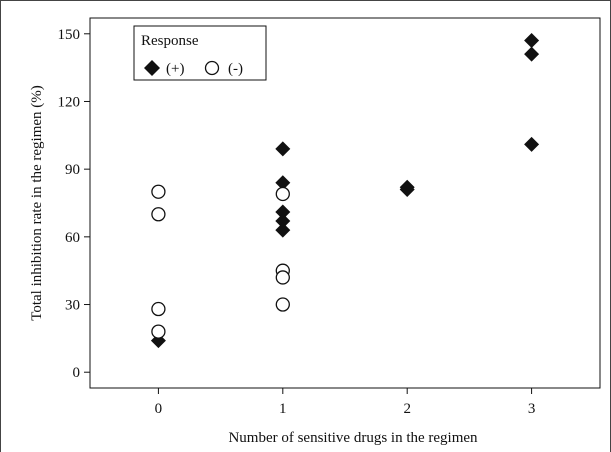 Image resolution: width=611 pixels, height=452 pixels. Describe the element at coordinates (283, 409) in the screenshot. I see `x-tick-label: 1` at that location.